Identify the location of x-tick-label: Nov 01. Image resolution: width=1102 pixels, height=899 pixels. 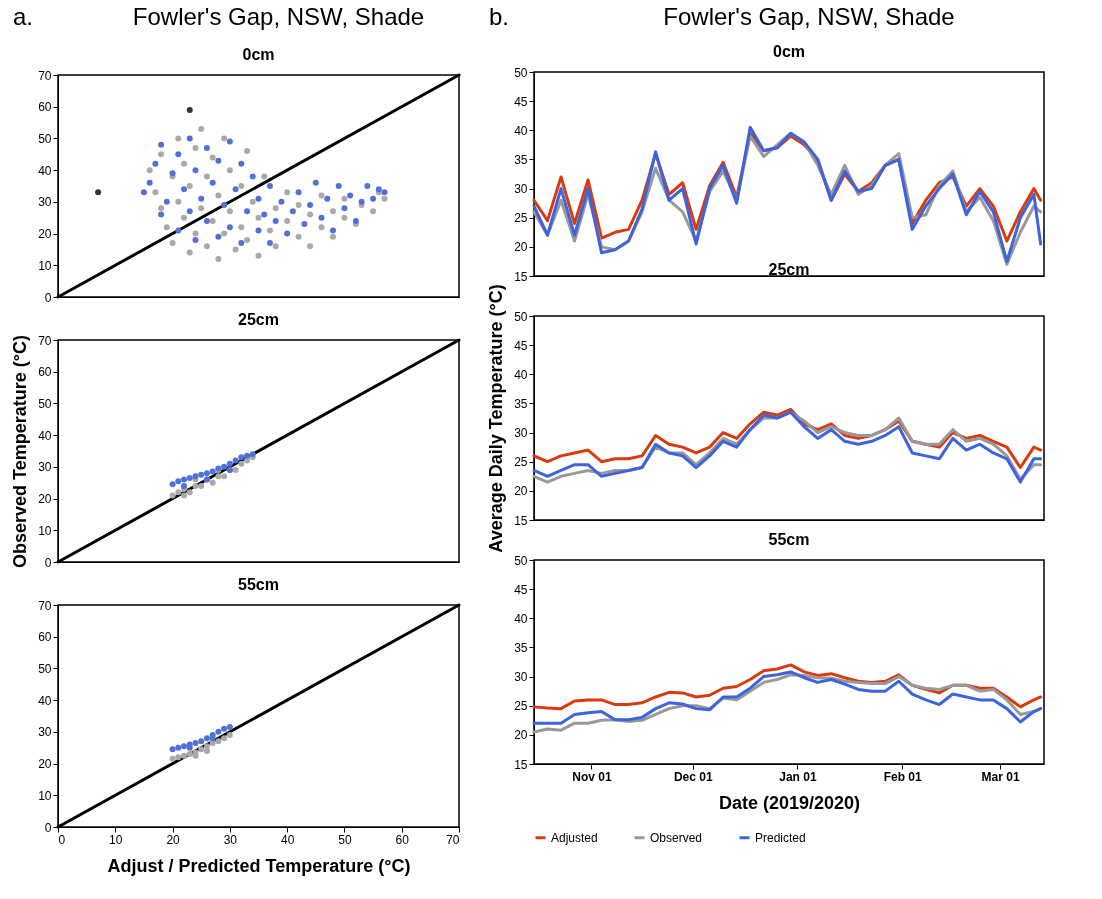
(592, 776).